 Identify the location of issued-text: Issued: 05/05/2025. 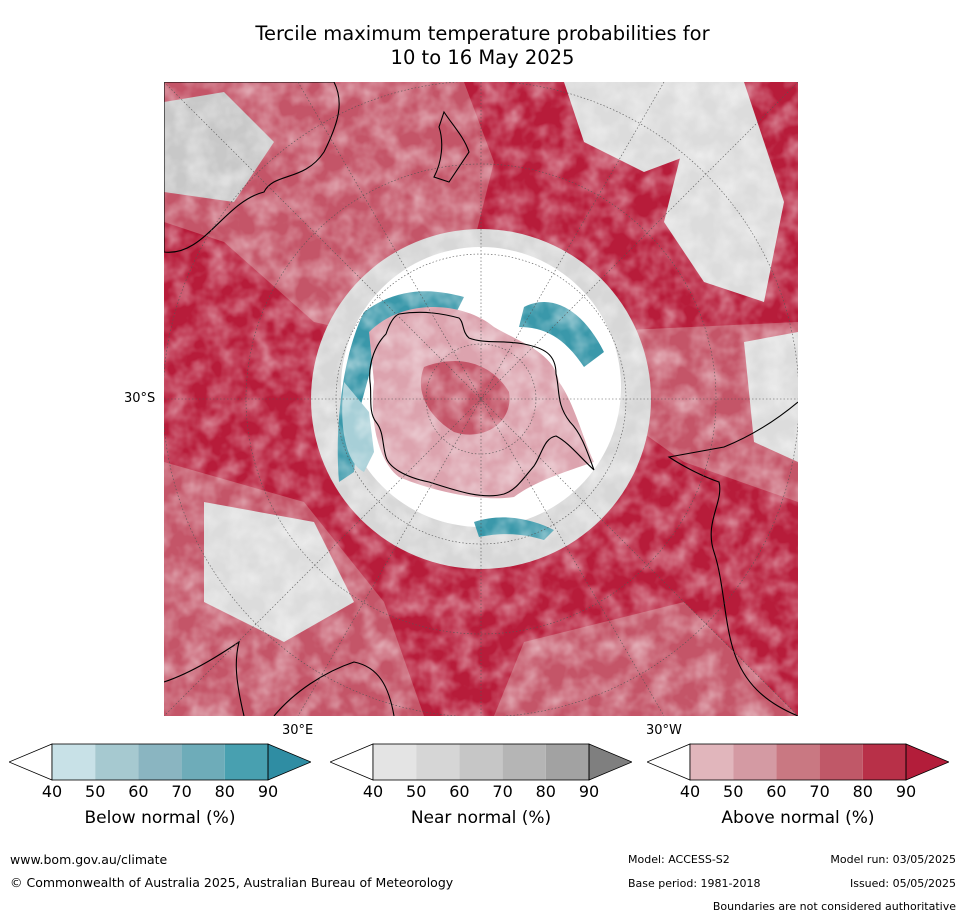
(902, 883).